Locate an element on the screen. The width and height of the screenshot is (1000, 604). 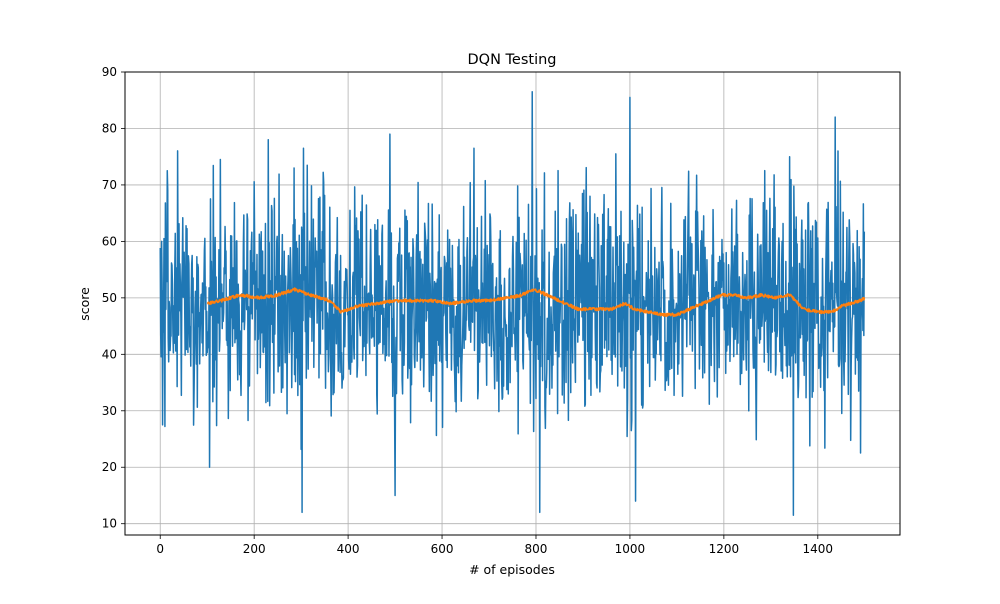
series-line-moving-average is located at coordinates (536, 302).